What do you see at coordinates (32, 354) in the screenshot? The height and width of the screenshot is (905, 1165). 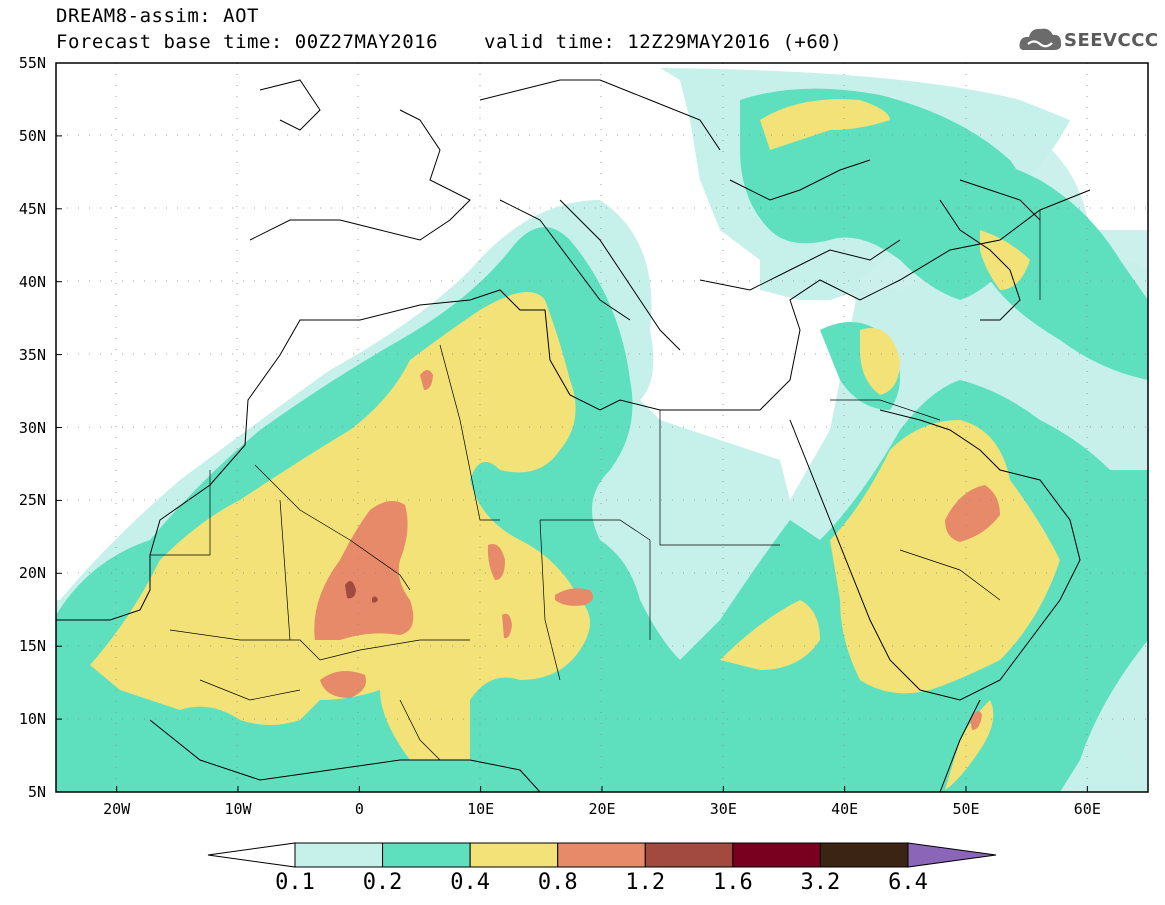 I see `lat-label: 35N` at bounding box center [32, 354].